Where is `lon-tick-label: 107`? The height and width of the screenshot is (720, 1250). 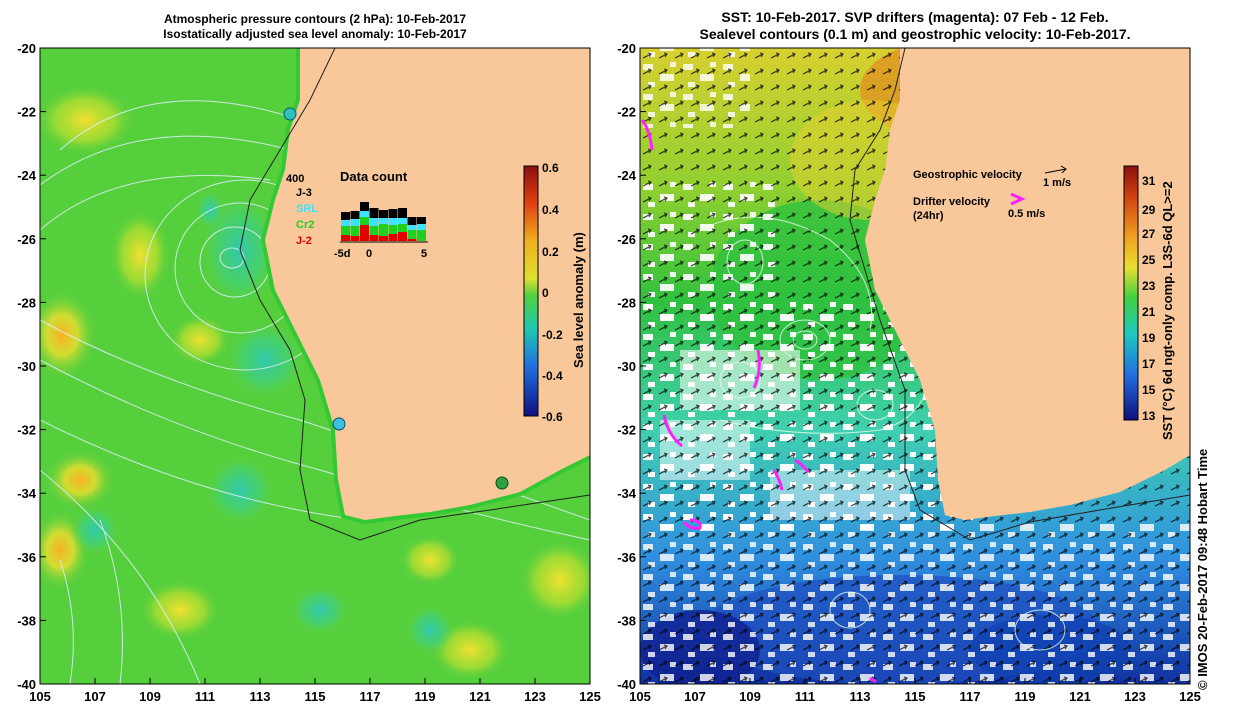 lon-tick-label: 107 is located at coordinates (695, 696).